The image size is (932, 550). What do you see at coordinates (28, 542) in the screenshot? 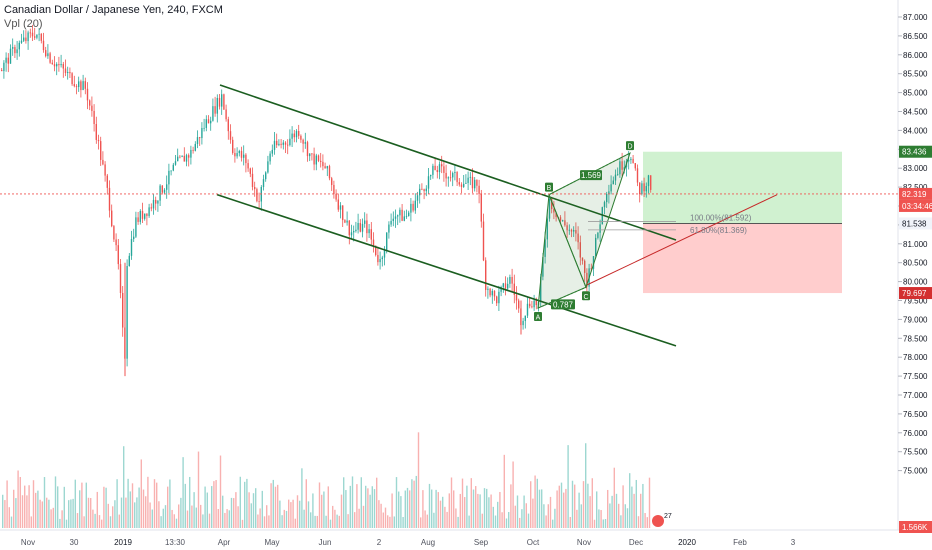
I see `x-tick-label: Nov` at bounding box center [28, 542].